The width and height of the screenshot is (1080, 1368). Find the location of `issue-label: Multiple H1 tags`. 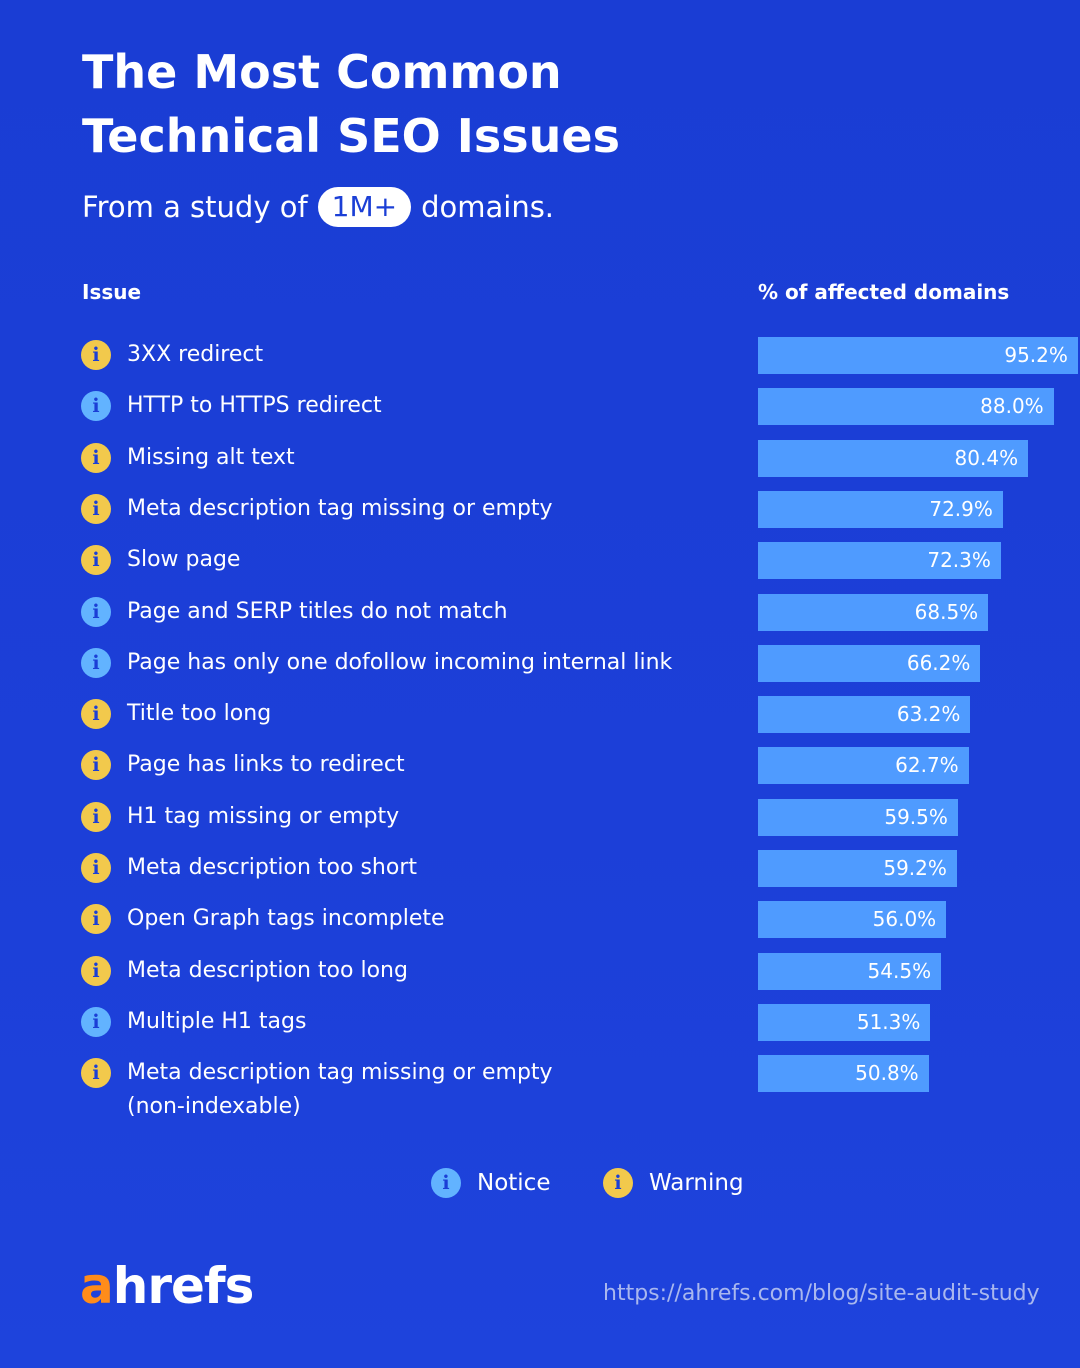

issue-label: Multiple H1 tags is located at coordinates (437, 1022).